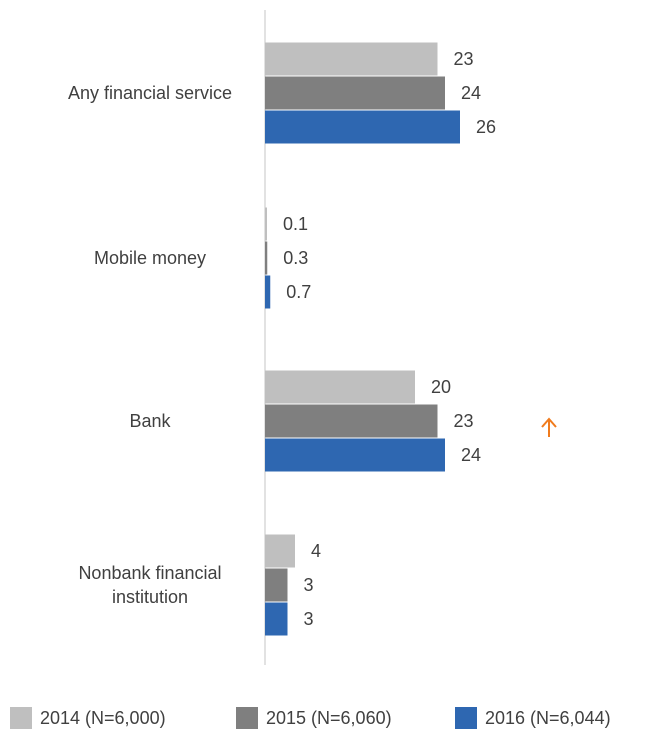 The width and height of the screenshot is (662, 731). I want to click on data-label: 20, so click(441, 387).